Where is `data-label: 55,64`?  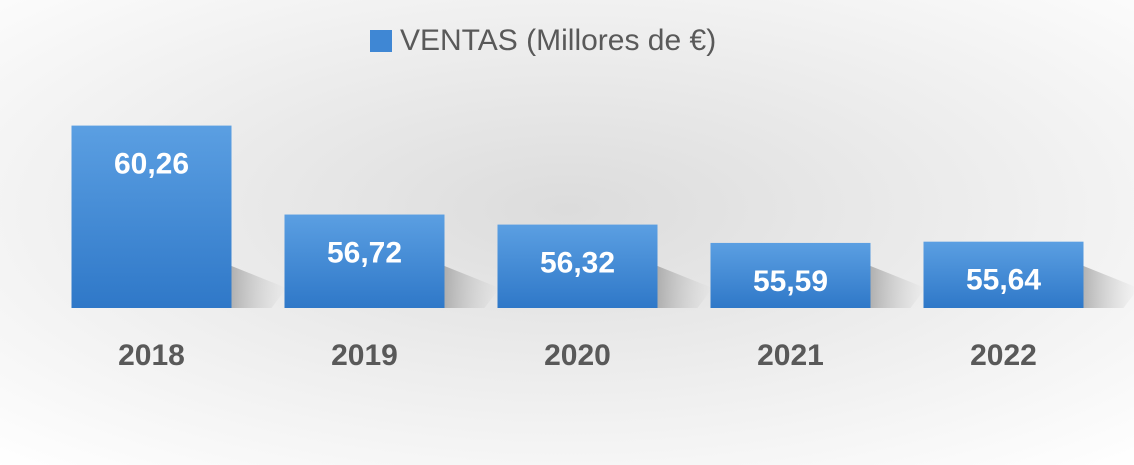
data-label: 55,64 is located at coordinates (1003, 280).